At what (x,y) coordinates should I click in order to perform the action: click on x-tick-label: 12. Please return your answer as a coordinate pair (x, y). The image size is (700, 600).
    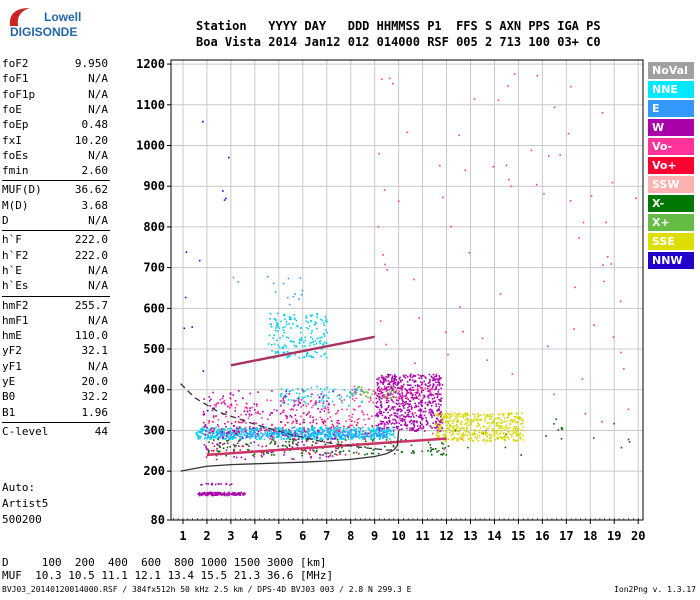
    Looking at the image, I should click on (446, 536).